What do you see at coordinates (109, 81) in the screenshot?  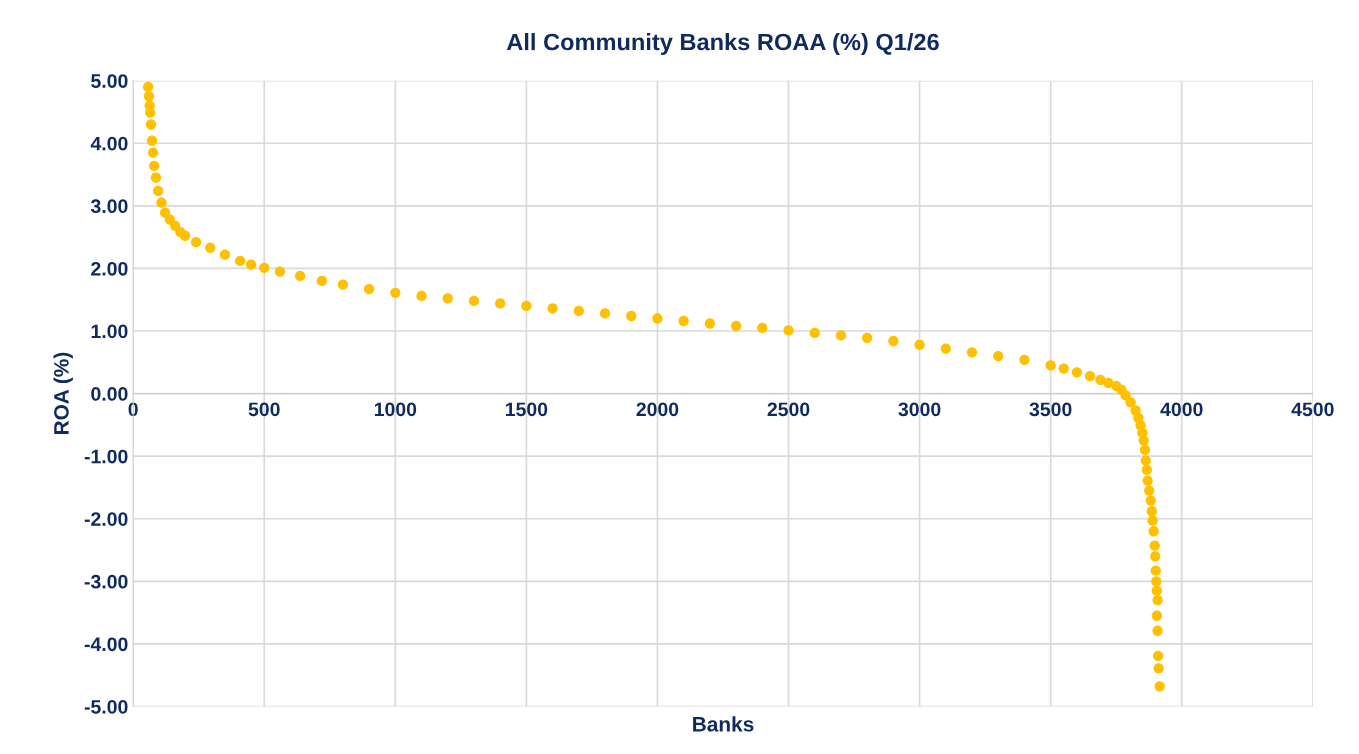 I see `y-tick-label: 5.00` at bounding box center [109, 81].